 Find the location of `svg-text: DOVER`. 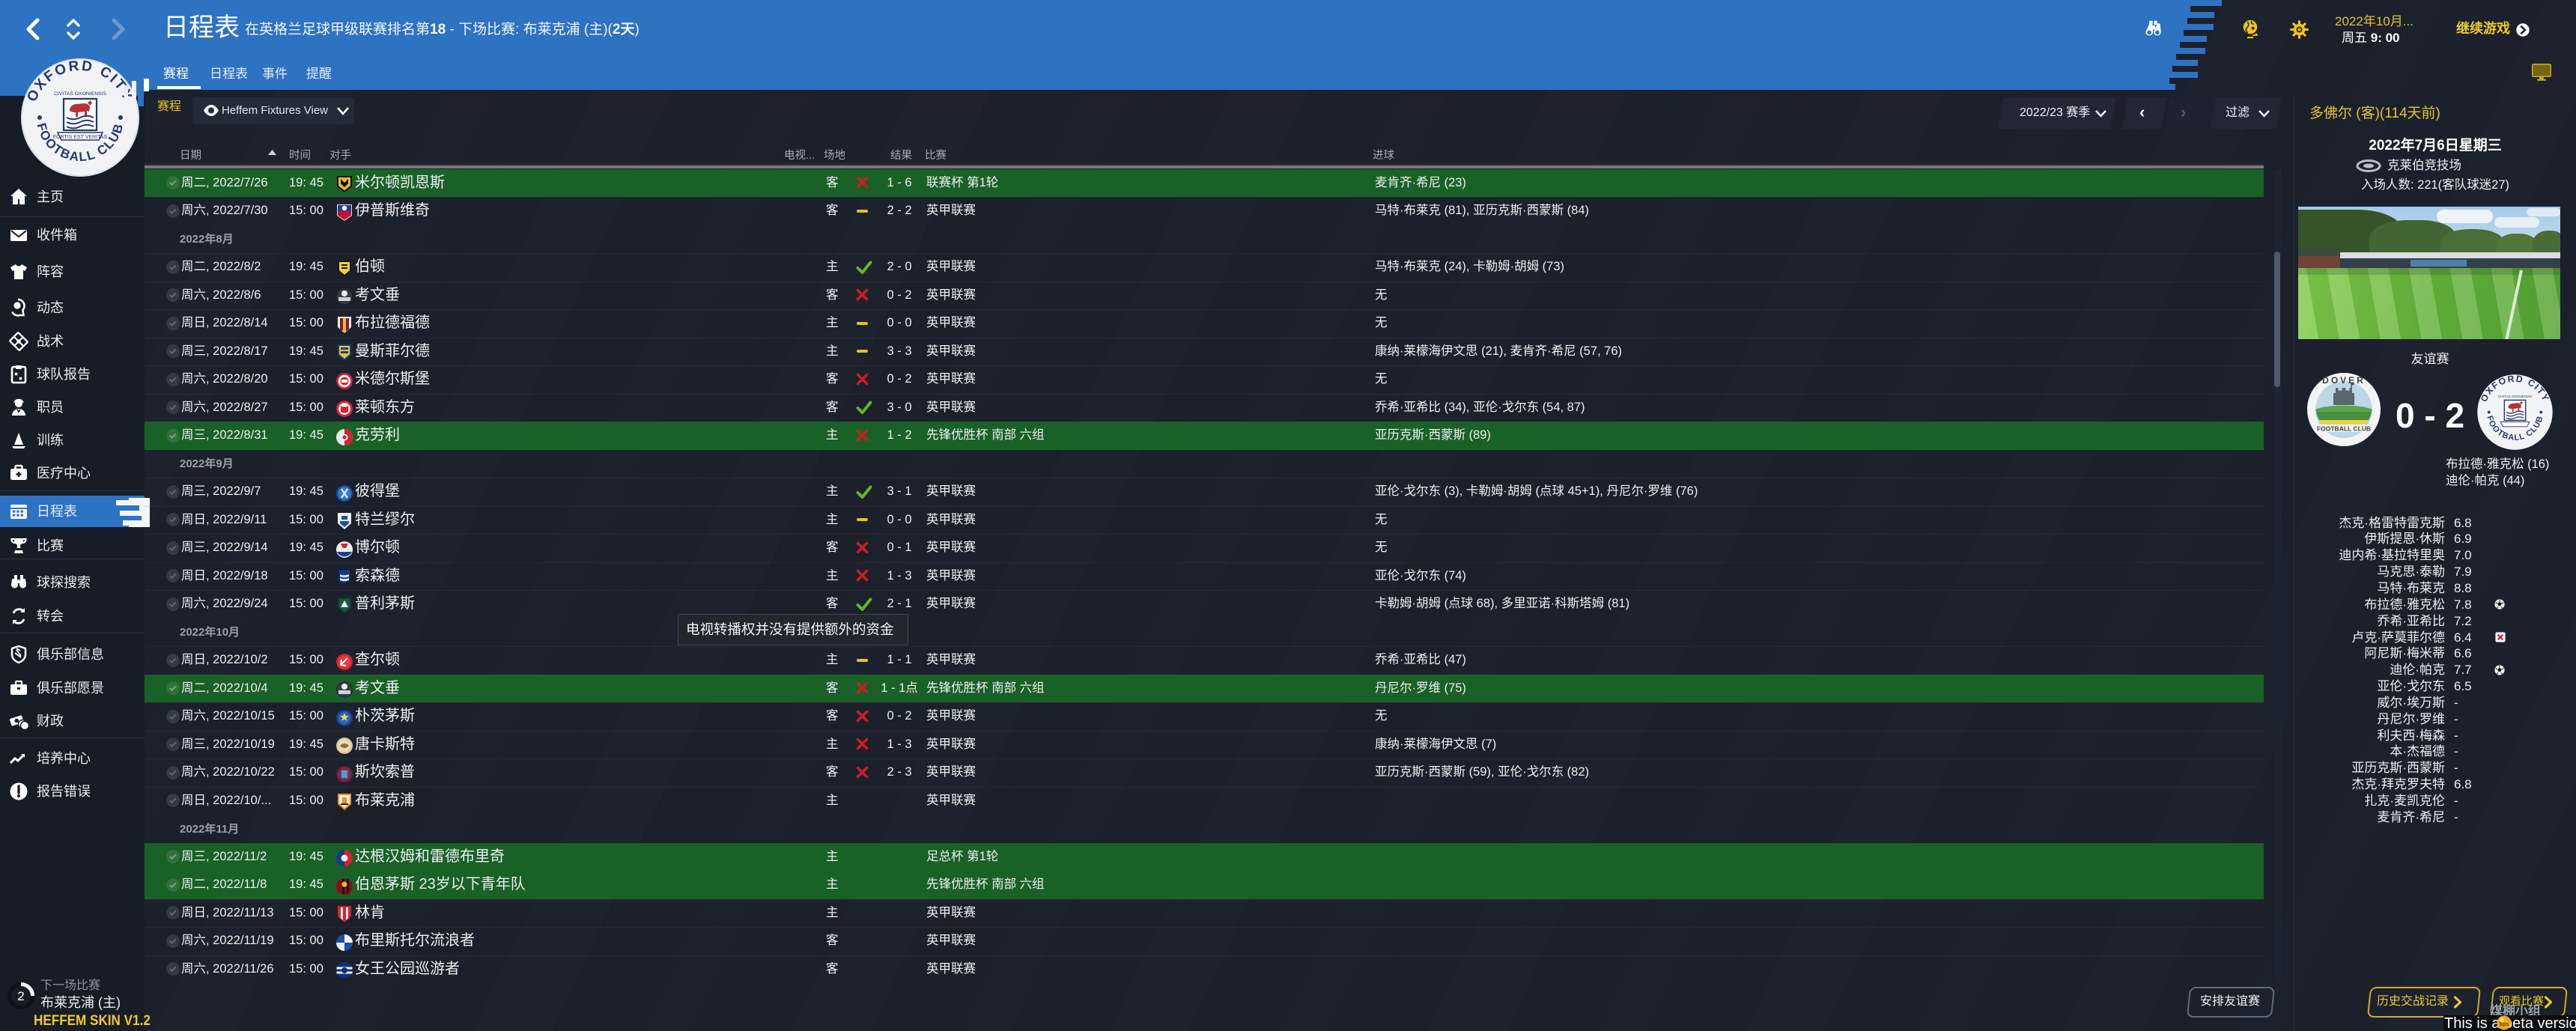

svg-text: DOVER is located at coordinates (2344, 380).